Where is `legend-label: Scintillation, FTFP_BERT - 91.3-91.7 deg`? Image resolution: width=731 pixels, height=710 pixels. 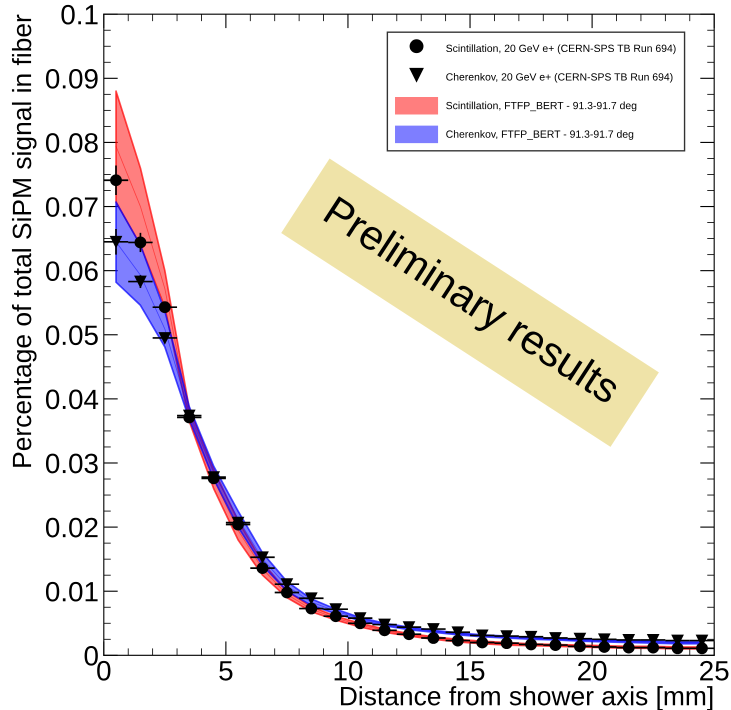 legend-label: Scintillation, FTFP_BERT - 91.3-91.7 deg is located at coordinates (541, 107).